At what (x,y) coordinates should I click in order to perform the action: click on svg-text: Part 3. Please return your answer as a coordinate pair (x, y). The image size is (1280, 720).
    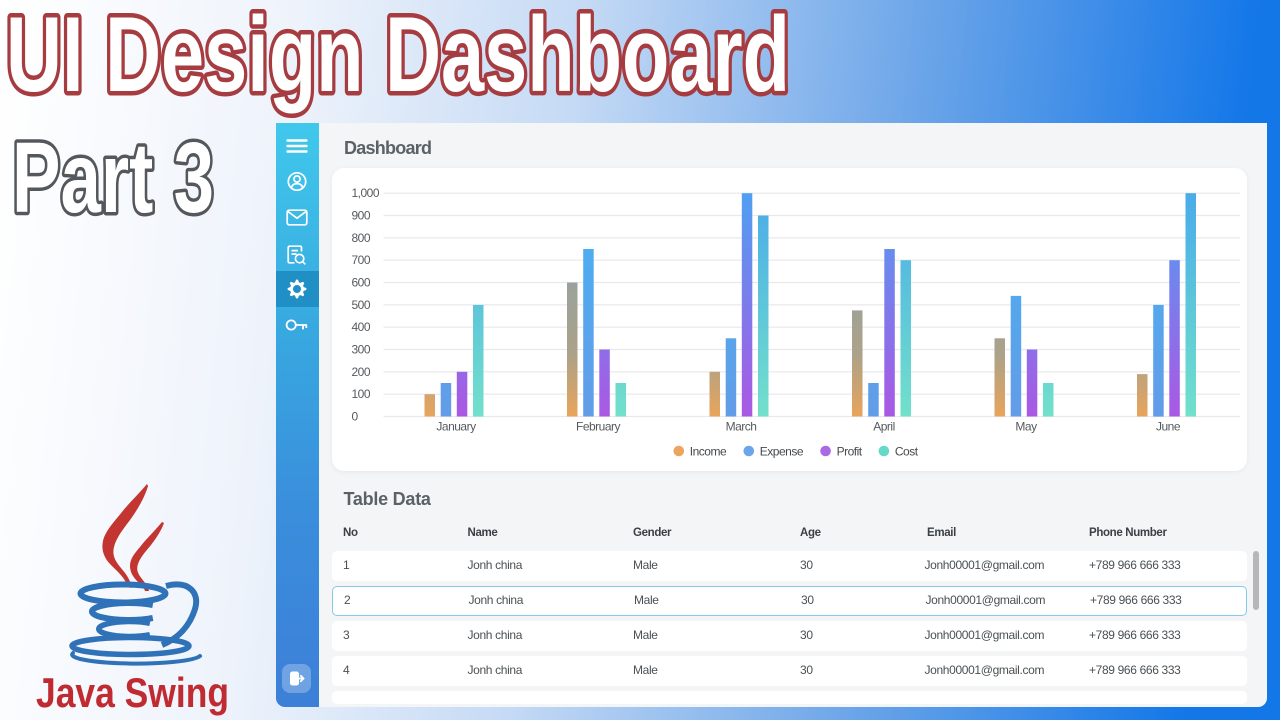
    Looking at the image, I should click on (113, 178).